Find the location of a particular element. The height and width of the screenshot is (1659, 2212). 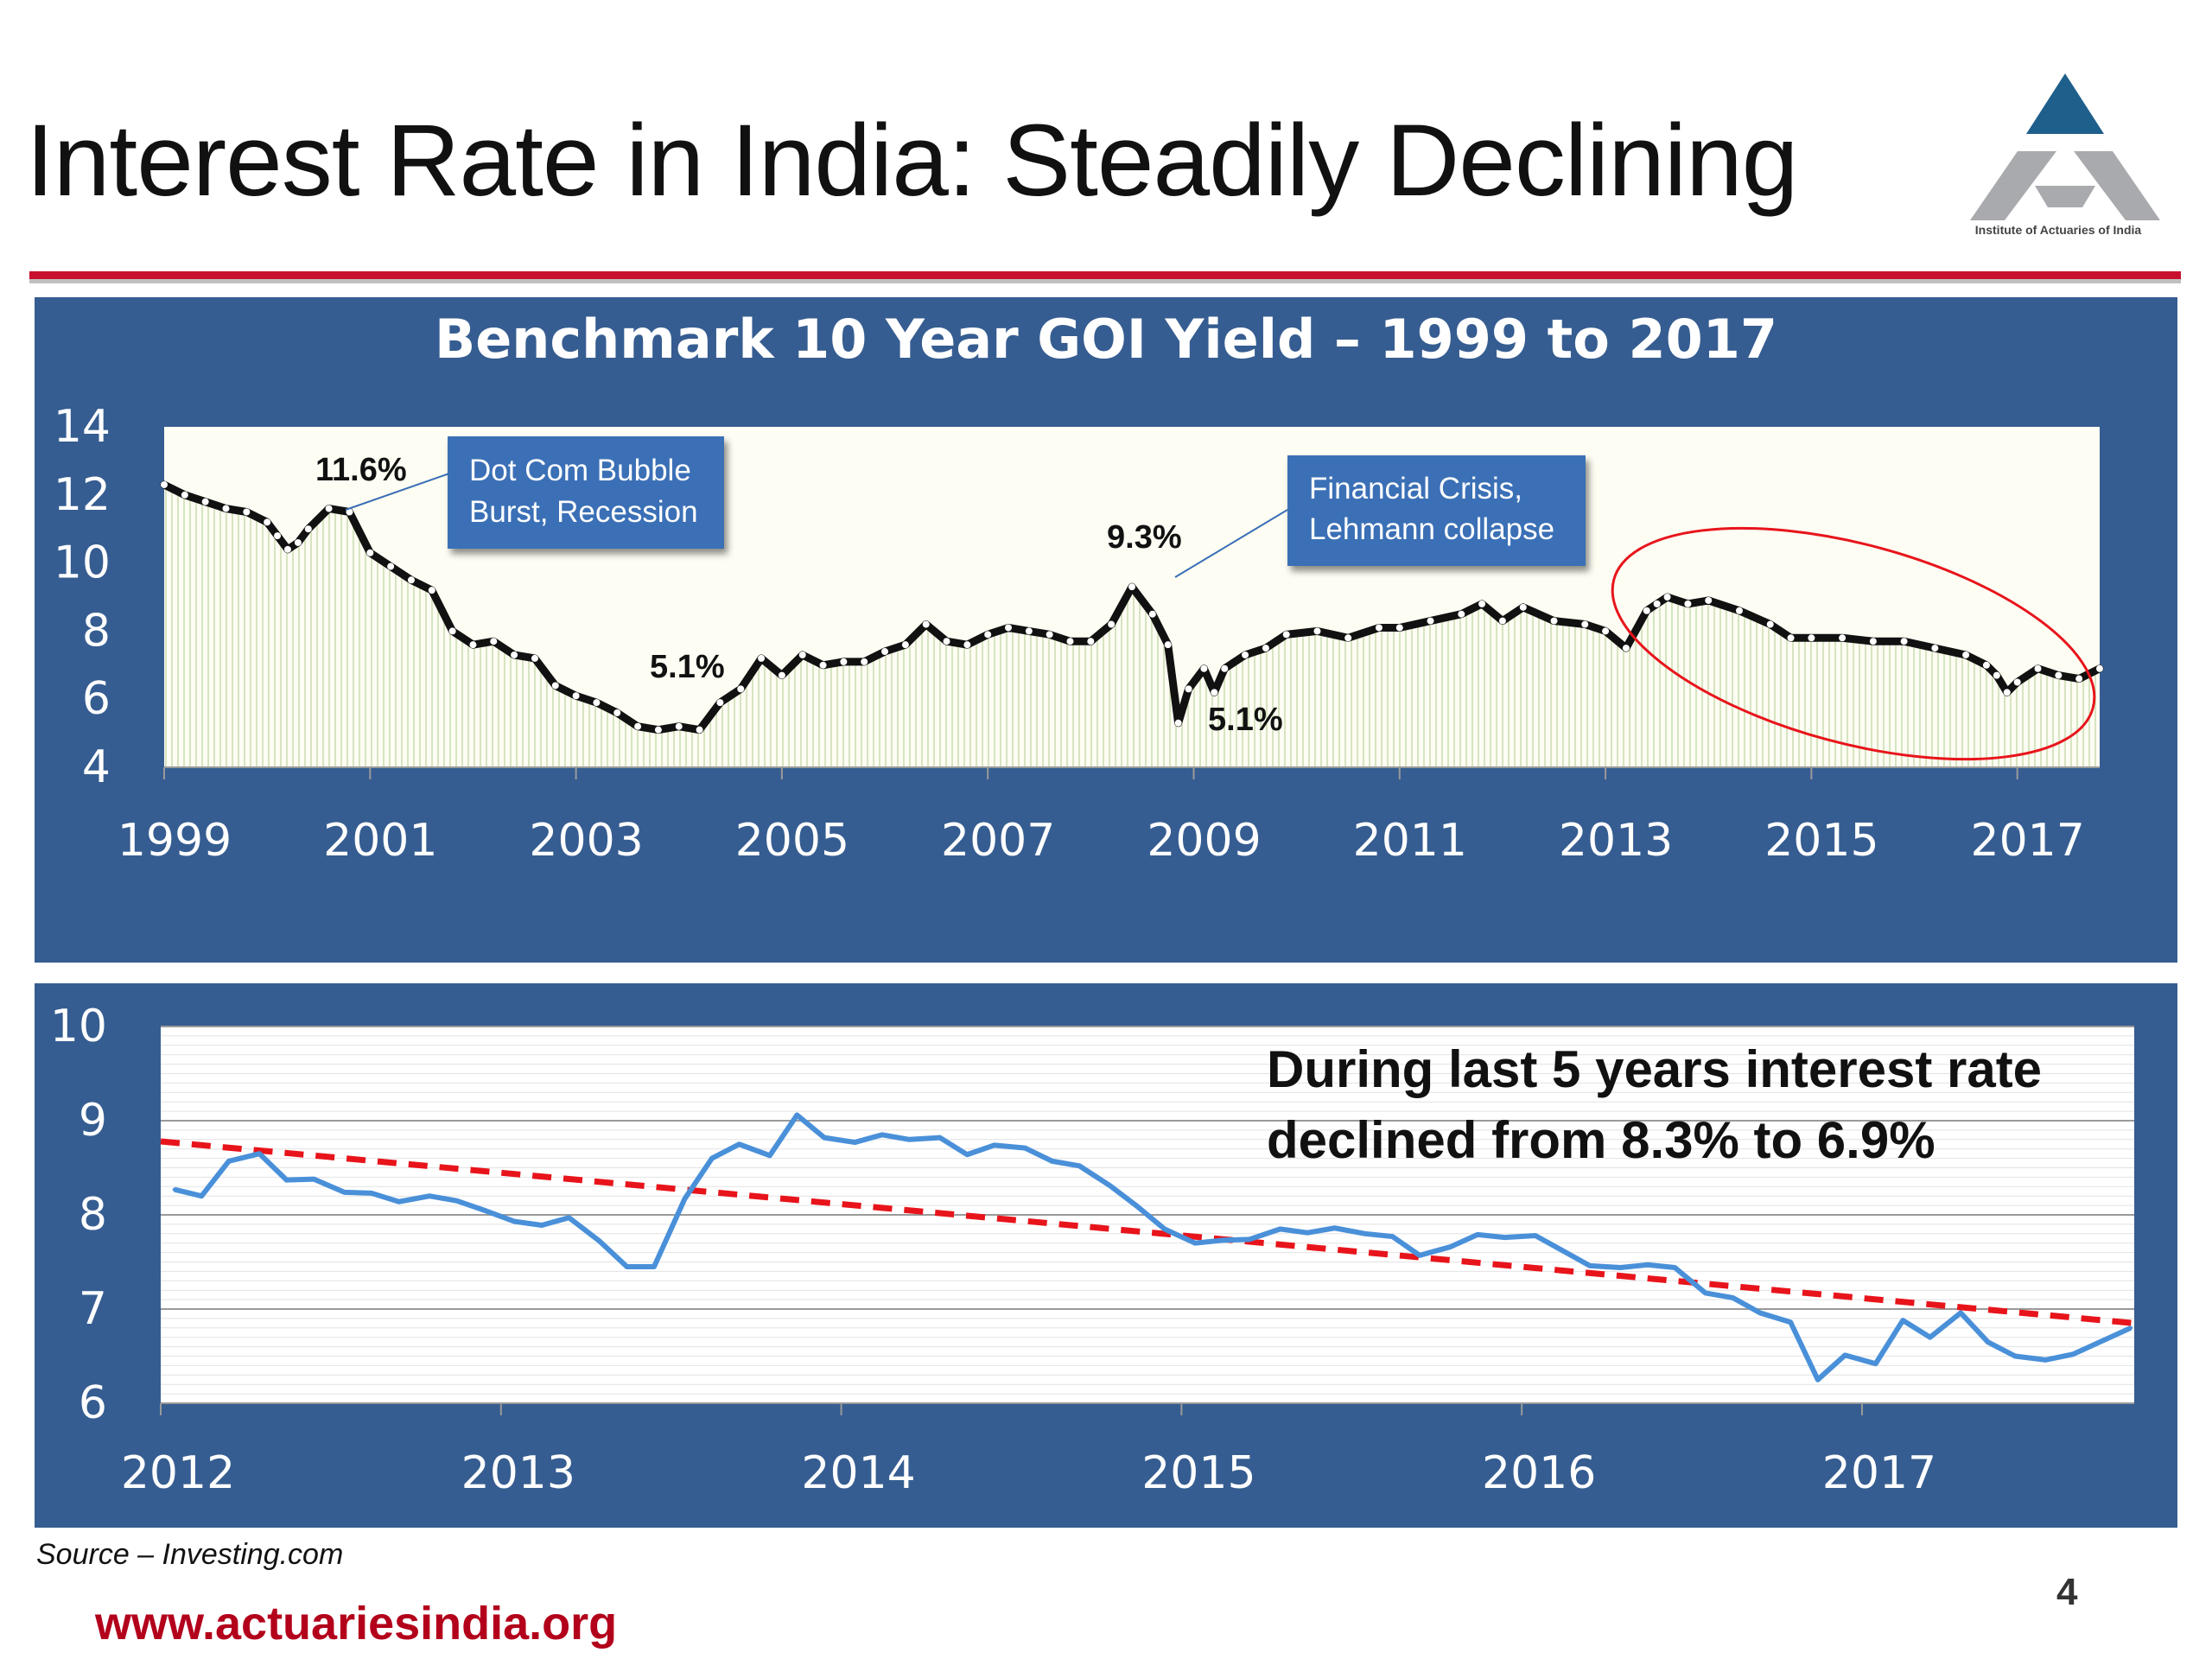

callout-pointer-crisis is located at coordinates (1231, 543).